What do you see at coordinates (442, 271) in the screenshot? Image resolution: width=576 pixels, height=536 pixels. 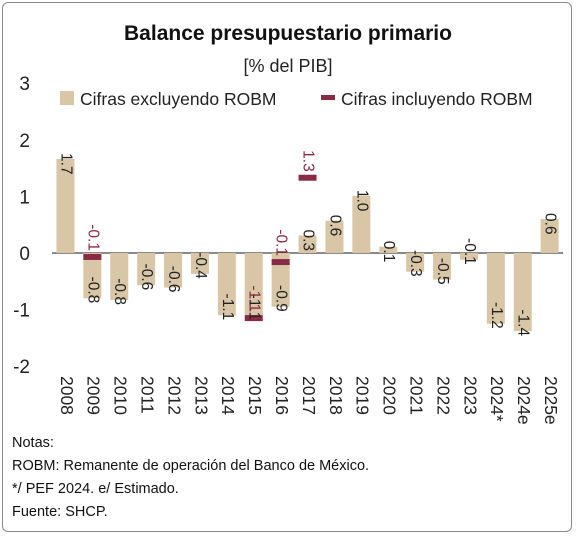 I see `bar-value-label: -0.5` at bounding box center [442, 271].